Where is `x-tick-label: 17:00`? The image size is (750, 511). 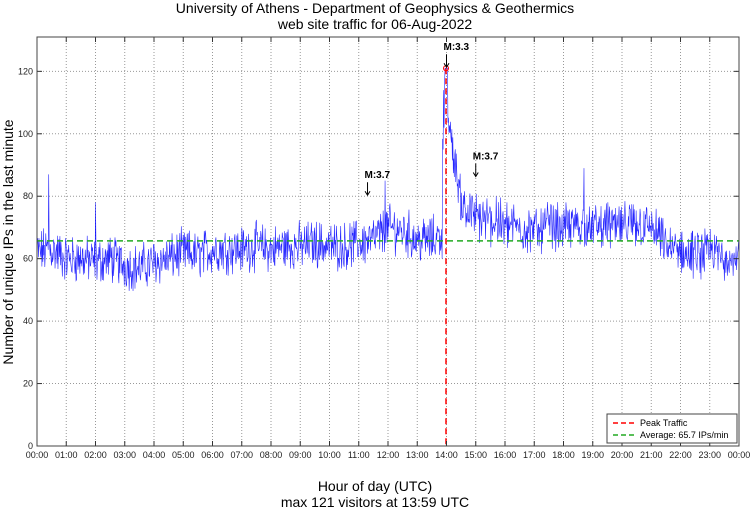 x-tick-label: 17:00 is located at coordinates (534, 455).